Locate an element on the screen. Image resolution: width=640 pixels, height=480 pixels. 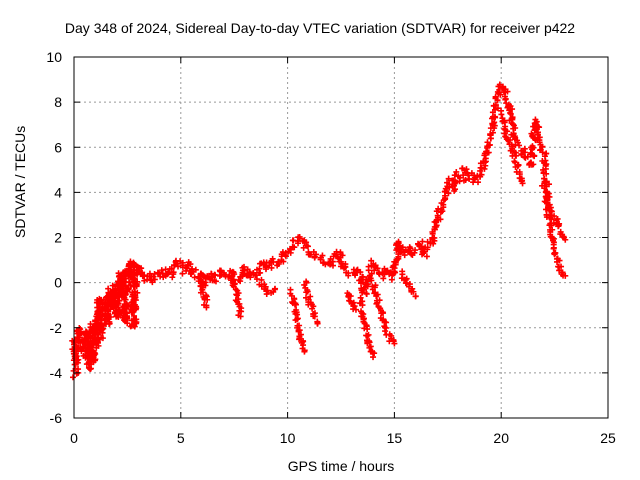
x-tick-label: 20 is located at coordinates (501, 438).